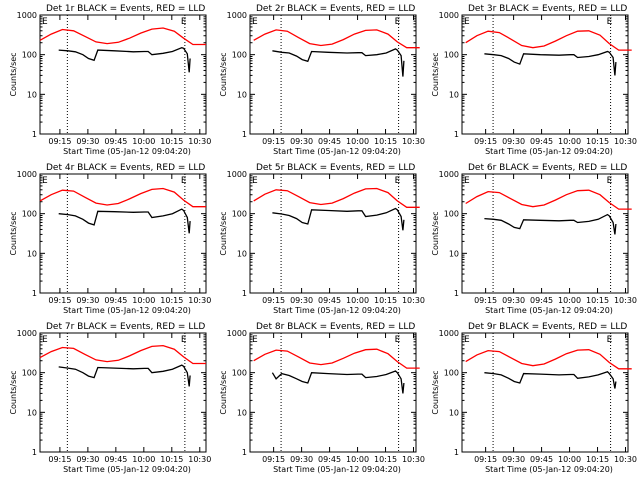 Image resolution: width=640 pixels, height=480 pixels. Describe the element at coordinates (125, 168) in the screenshot. I see `panel-title: Det 4r BLACK = Events, RED = LLD` at that location.